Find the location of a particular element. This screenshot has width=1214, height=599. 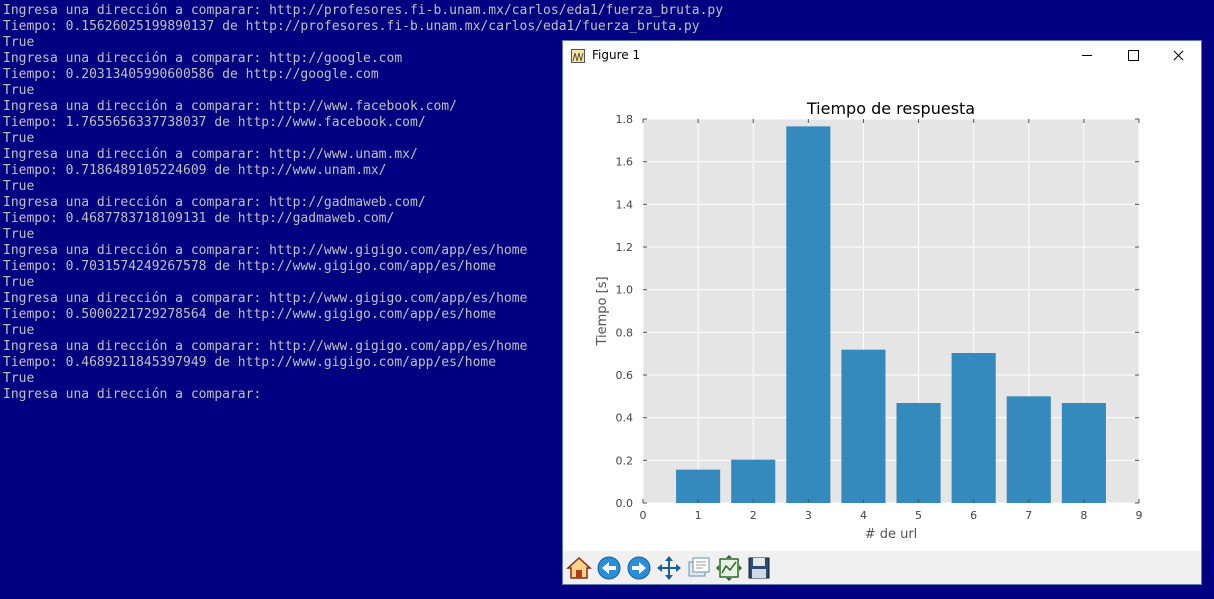

maximize-icon is located at coordinates (1133, 56).